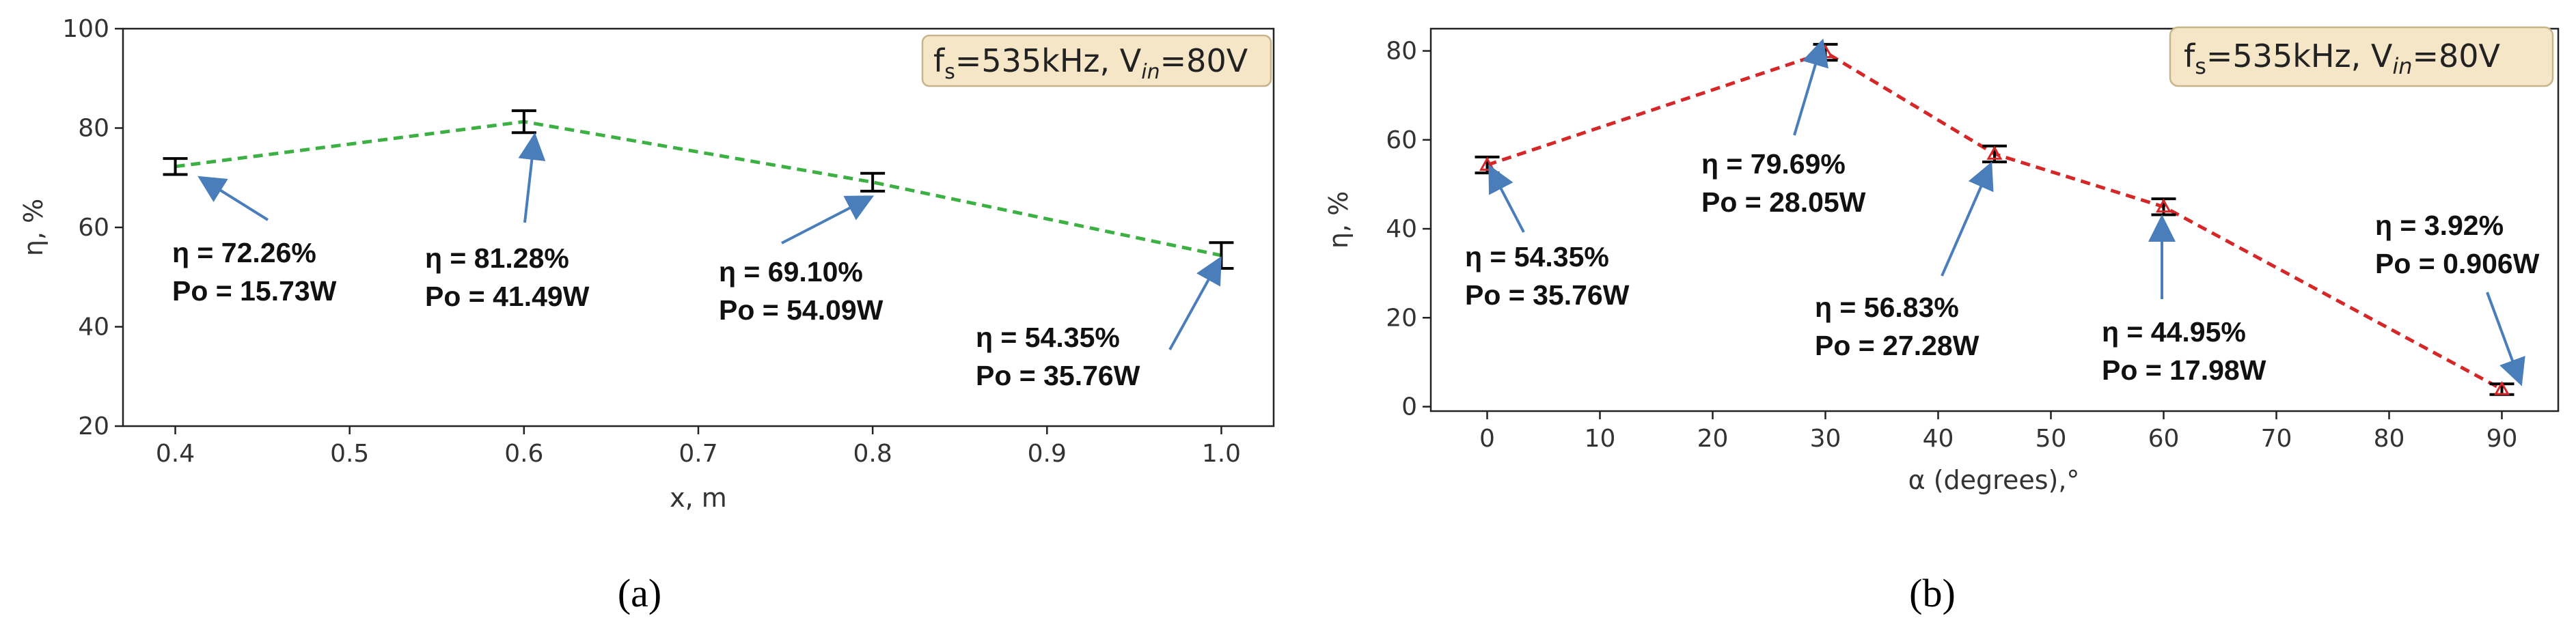  What do you see at coordinates (1905, 261) in the screenshot?
I see `annotation-b-2: η = 56.83% Po = 27.28W` at bounding box center [1905, 261].